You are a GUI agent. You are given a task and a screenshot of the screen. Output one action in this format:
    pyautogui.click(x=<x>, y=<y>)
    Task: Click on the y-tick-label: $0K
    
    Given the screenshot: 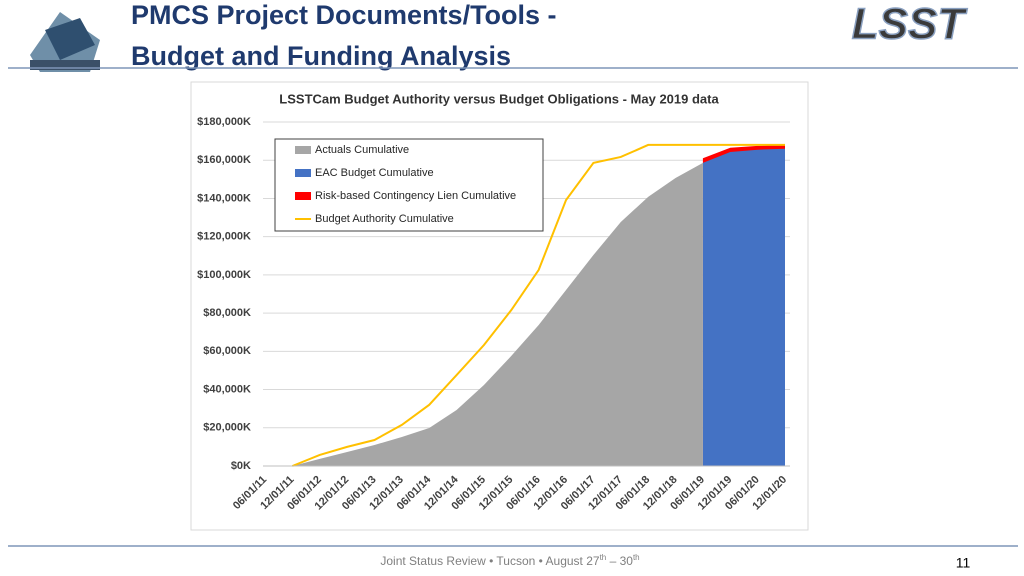 What is the action you would take?
    pyautogui.click(x=241, y=466)
    